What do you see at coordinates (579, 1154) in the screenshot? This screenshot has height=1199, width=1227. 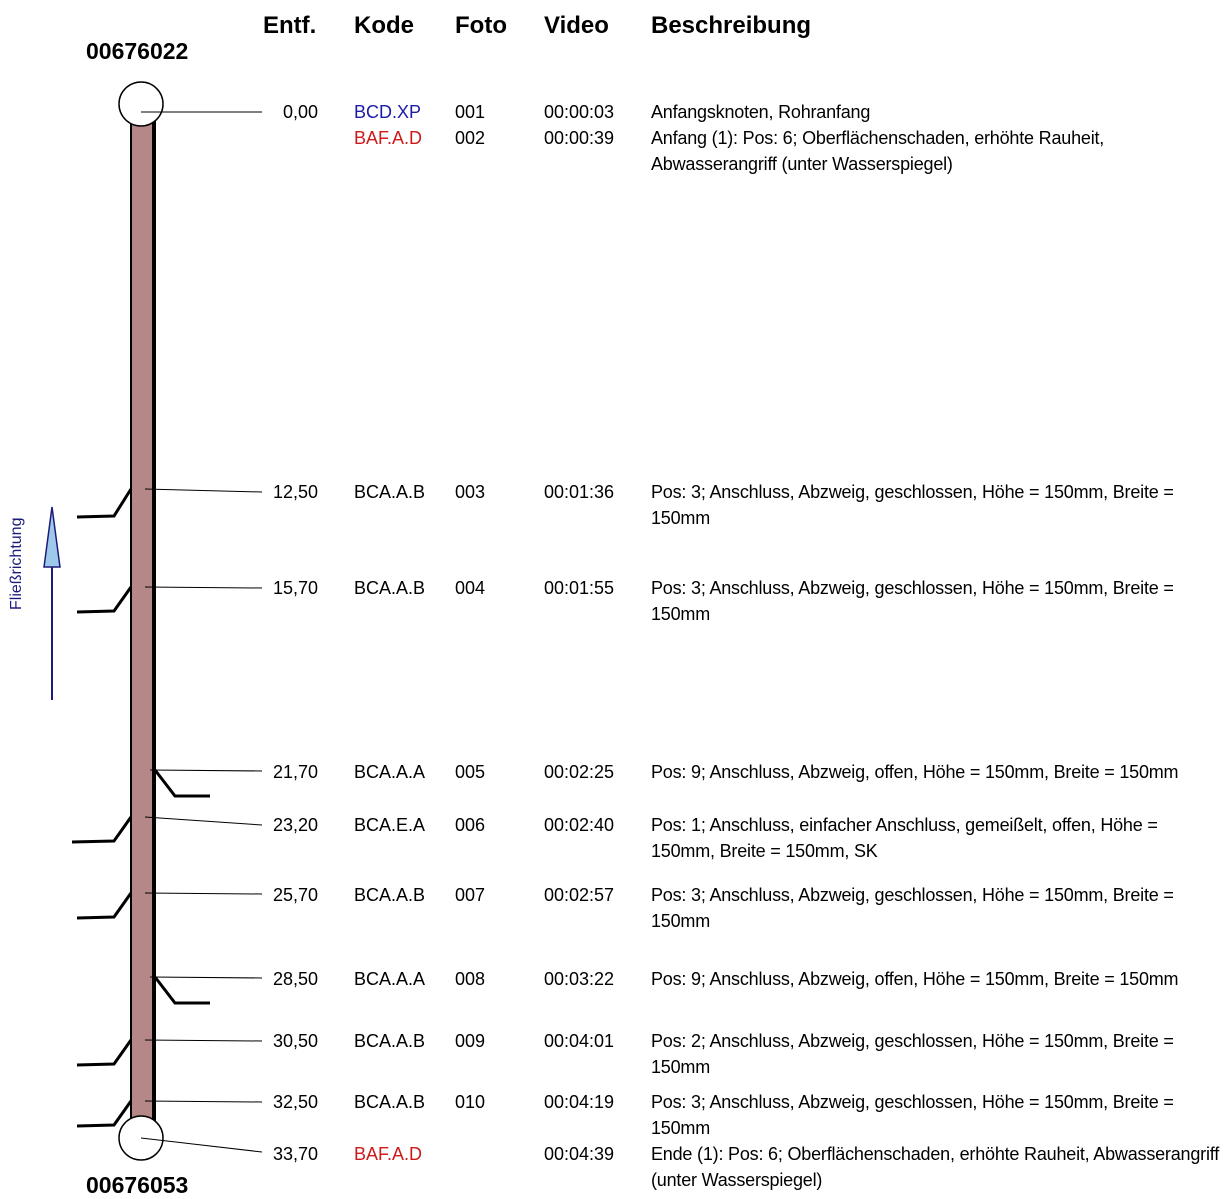 I see `row-video: 00:04:39` at bounding box center [579, 1154].